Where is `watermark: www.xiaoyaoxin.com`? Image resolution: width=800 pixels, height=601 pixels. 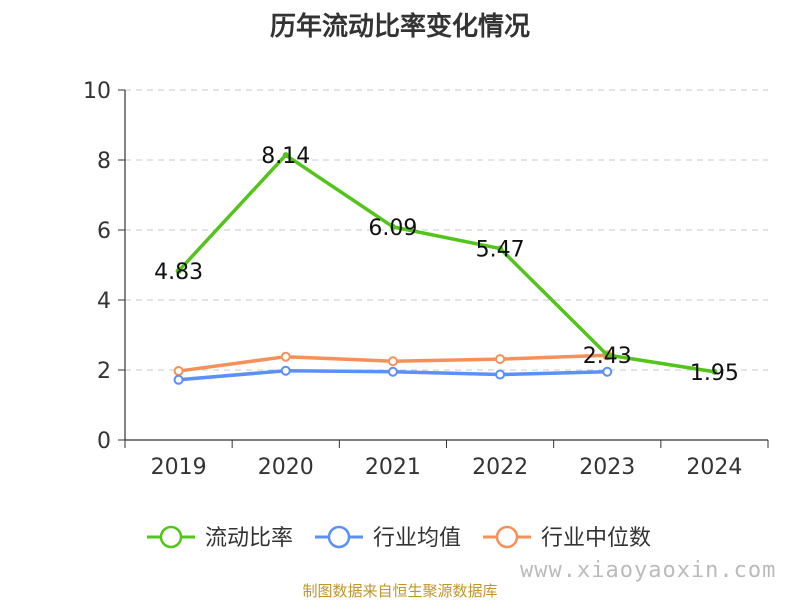 watermark: www.xiaoyaoxin.com is located at coordinates (648, 570).